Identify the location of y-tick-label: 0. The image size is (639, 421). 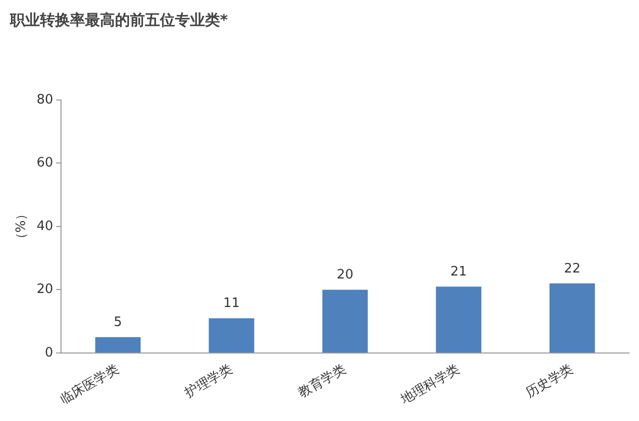
(49, 352).